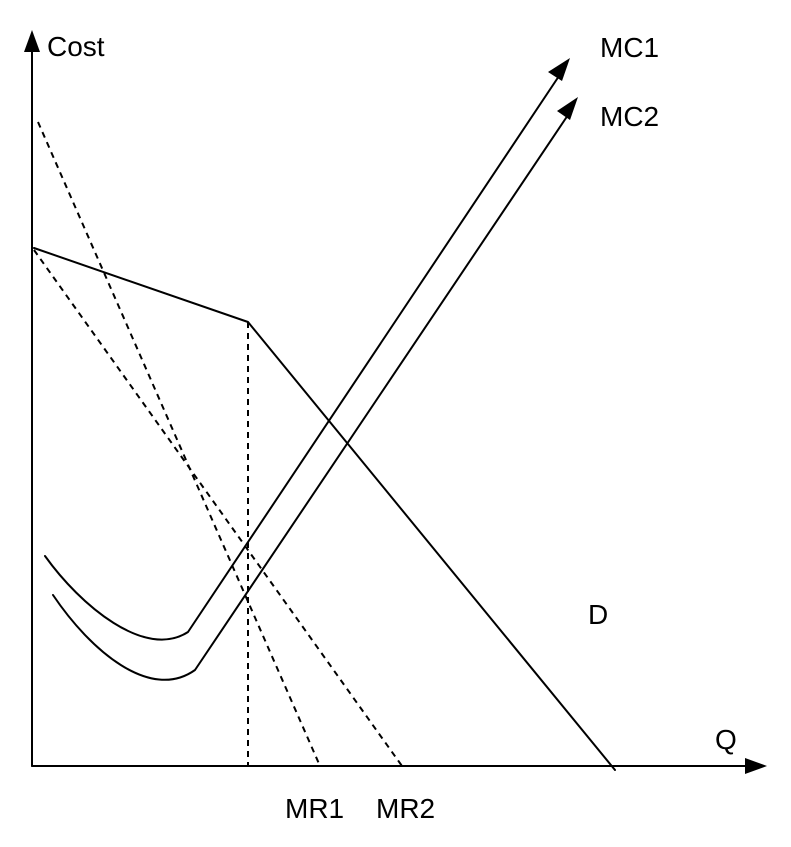 The image size is (791, 847). What do you see at coordinates (756, 766) in the screenshot?
I see `x-axis-arrowhead` at bounding box center [756, 766].